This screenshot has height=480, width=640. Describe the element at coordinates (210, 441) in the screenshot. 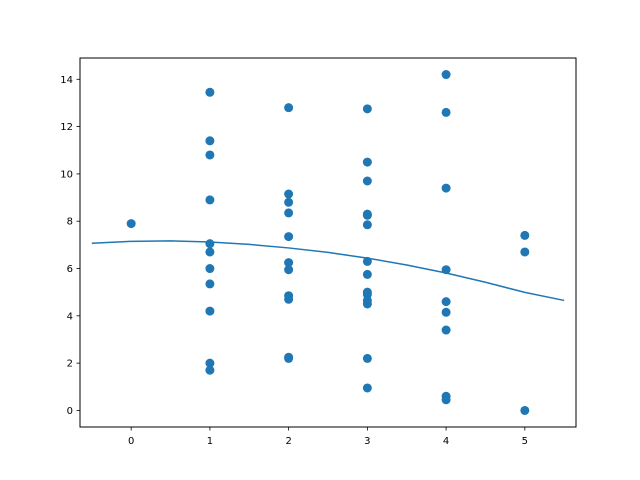

I see `x-tick-label: 1` at that location.